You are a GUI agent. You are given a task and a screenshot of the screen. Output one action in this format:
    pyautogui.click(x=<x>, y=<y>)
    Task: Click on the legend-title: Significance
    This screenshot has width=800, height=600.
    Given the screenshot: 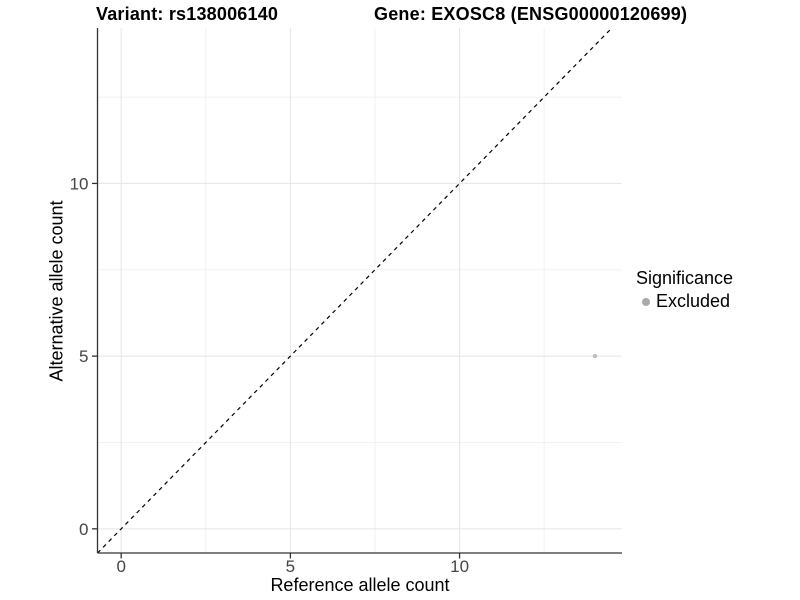 What is the action you would take?
    pyautogui.click(x=685, y=278)
    